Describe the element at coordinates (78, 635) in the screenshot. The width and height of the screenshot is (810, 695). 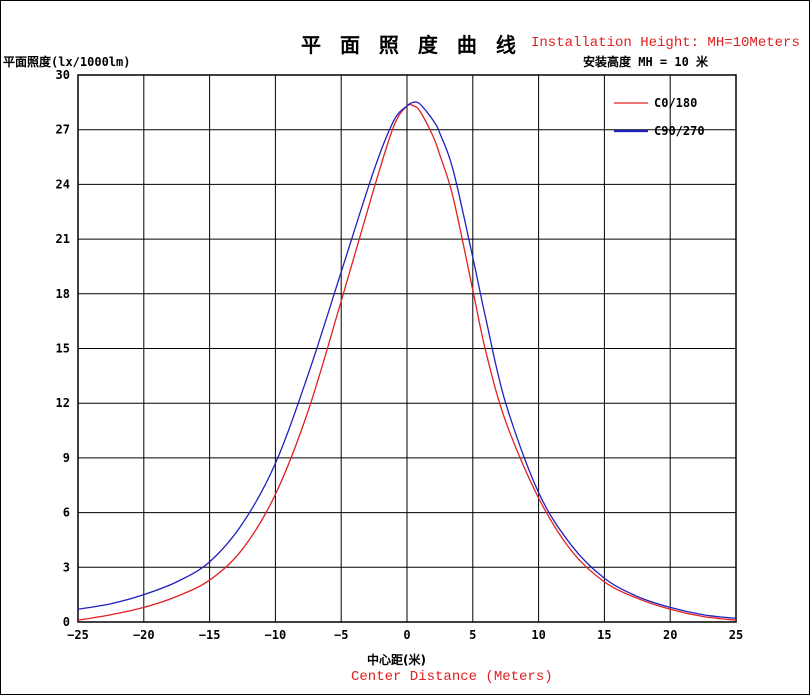
I see `x-tick-label: −25` at that location.